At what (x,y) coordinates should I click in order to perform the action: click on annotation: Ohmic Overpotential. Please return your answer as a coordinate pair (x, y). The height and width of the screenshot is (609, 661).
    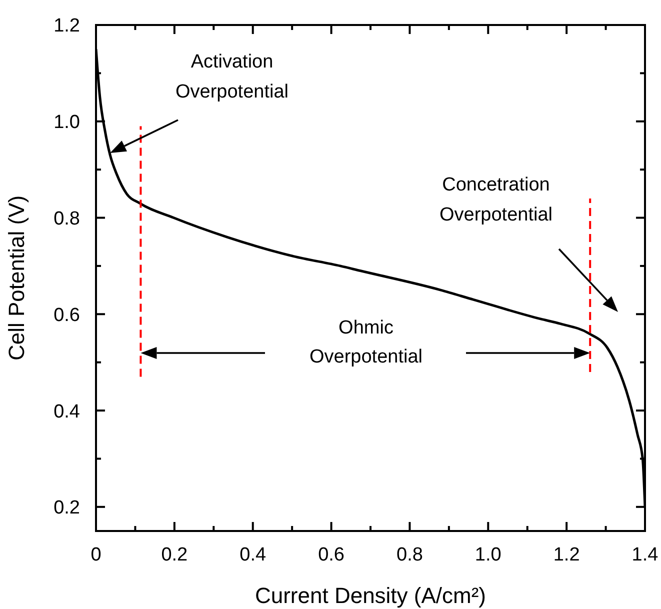
    Looking at the image, I should click on (366, 343).